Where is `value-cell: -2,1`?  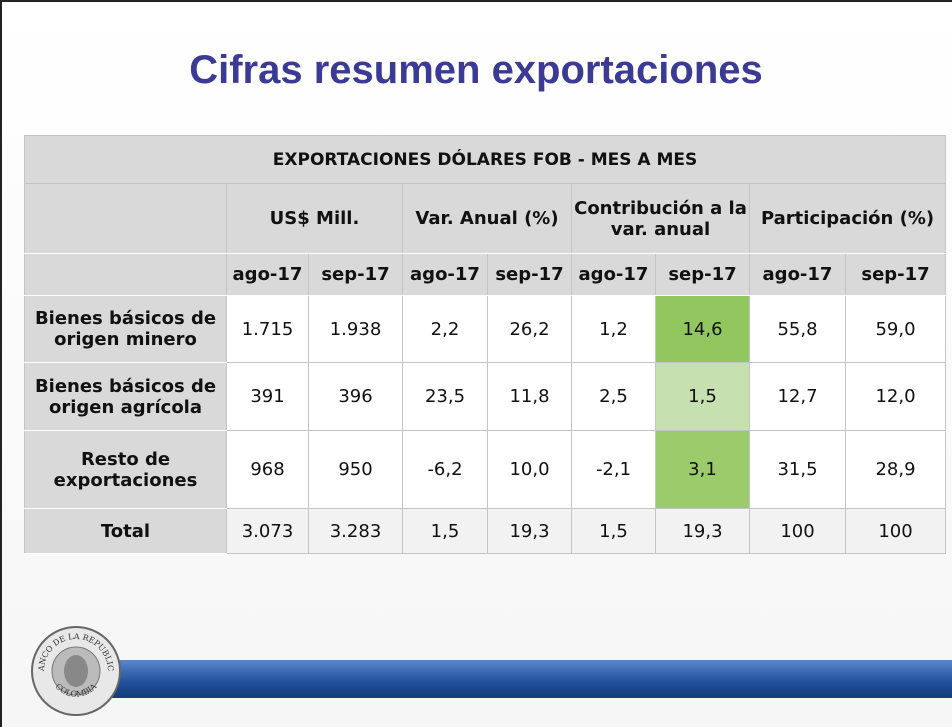 value-cell: -2,1 is located at coordinates (613, 469).